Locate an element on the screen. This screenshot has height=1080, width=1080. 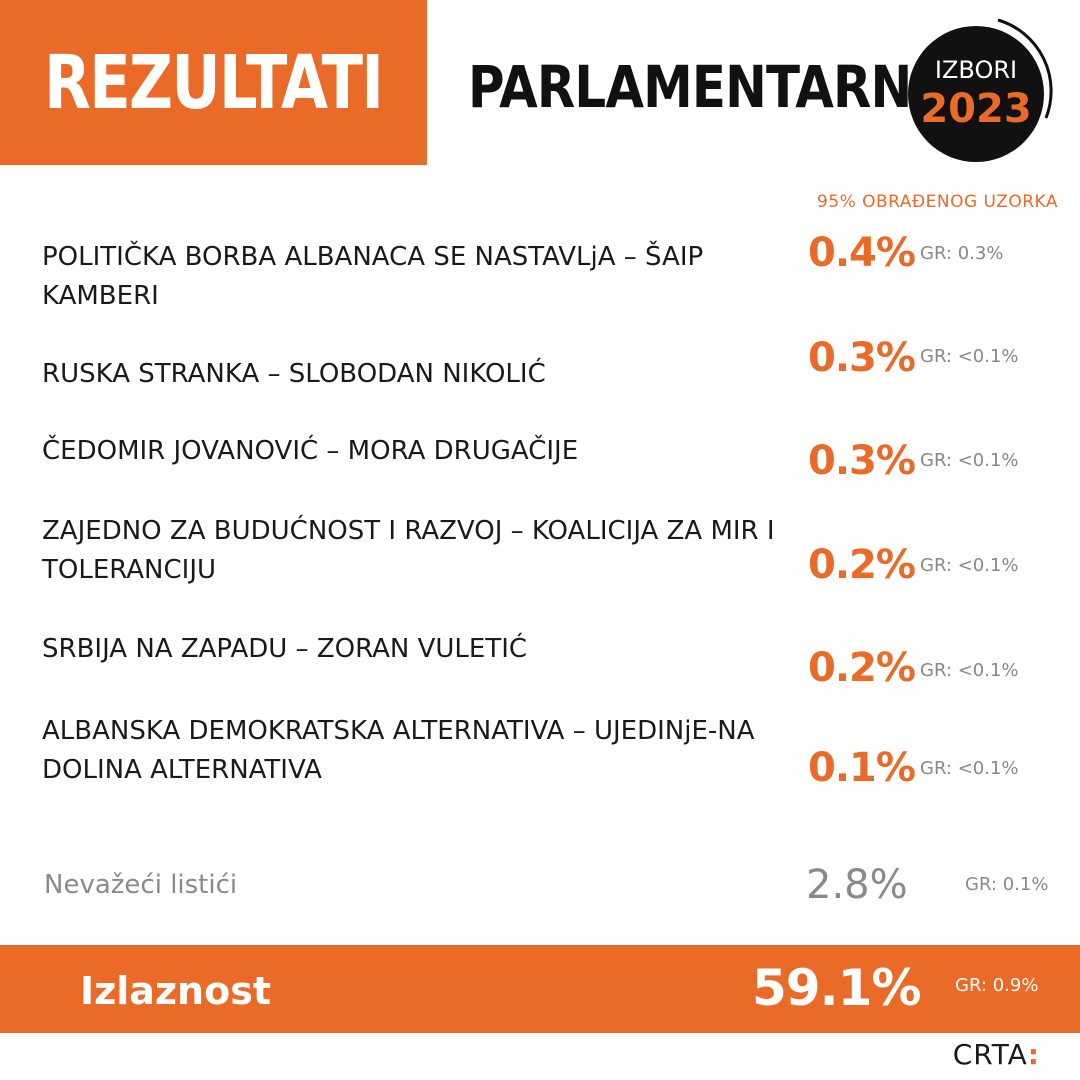
party-percent: 0.4% is located at coordinates (862, 253).